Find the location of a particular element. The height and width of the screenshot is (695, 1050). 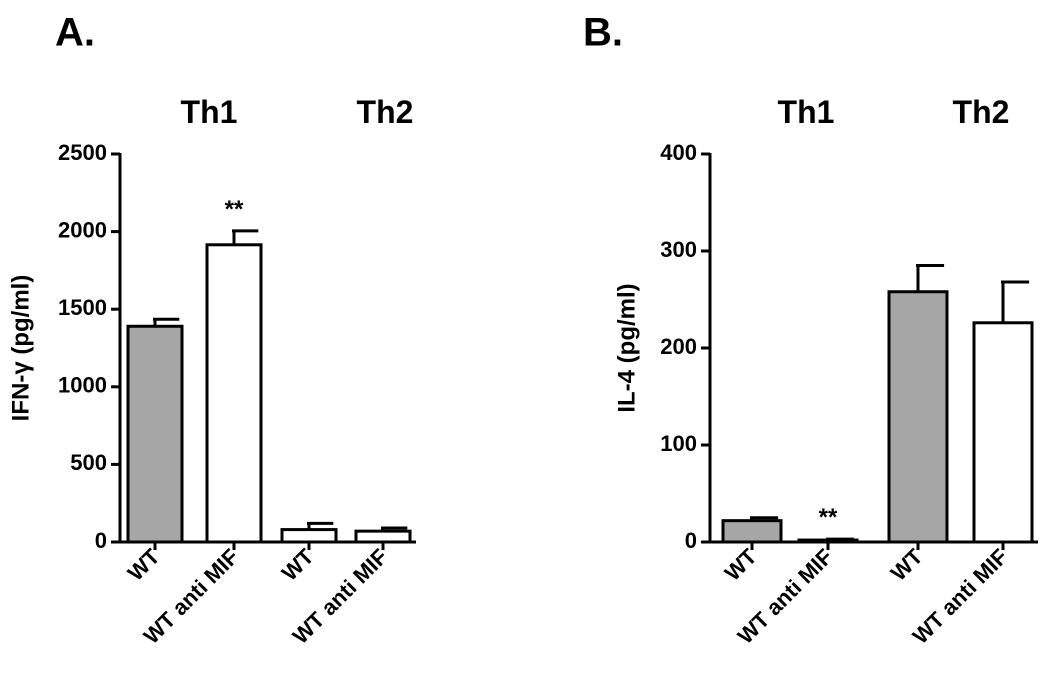

panel-a-y-tick-label: 0 is located at coordinates (101, 540).